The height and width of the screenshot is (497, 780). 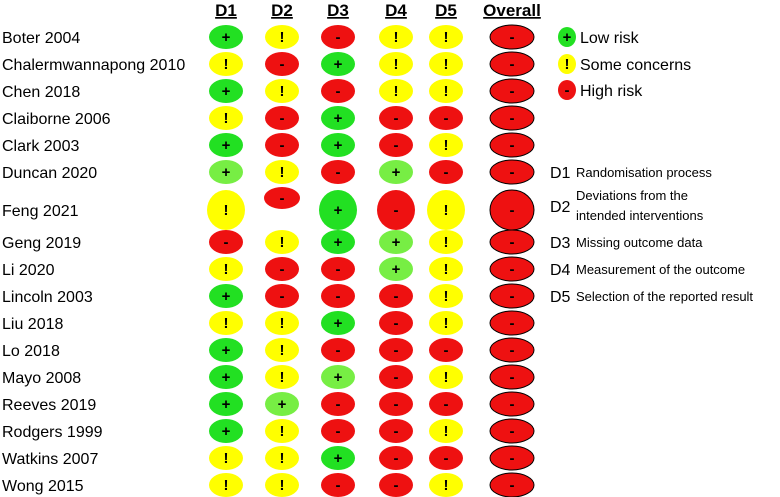 What do you see at coordinates (635, 65) in the screenshot?
I see `legend-some-label: Some concerns` at bounding box center [635, 65].